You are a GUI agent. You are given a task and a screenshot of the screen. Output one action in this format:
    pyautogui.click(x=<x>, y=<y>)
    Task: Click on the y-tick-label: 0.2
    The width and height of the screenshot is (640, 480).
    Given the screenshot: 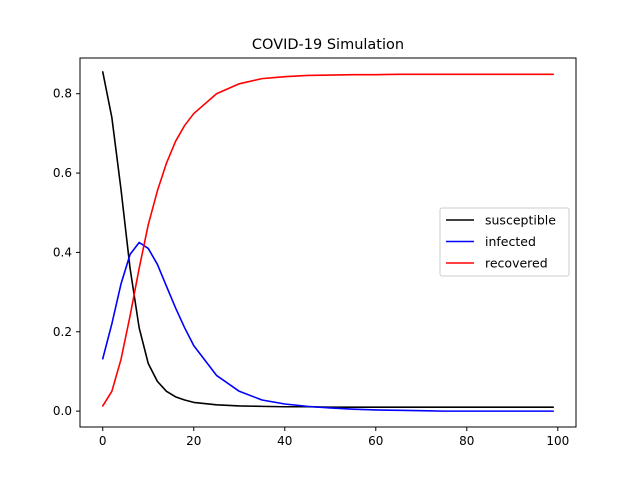 What is the action you would take?
    pyautogui.click(x=62, y=332)
    